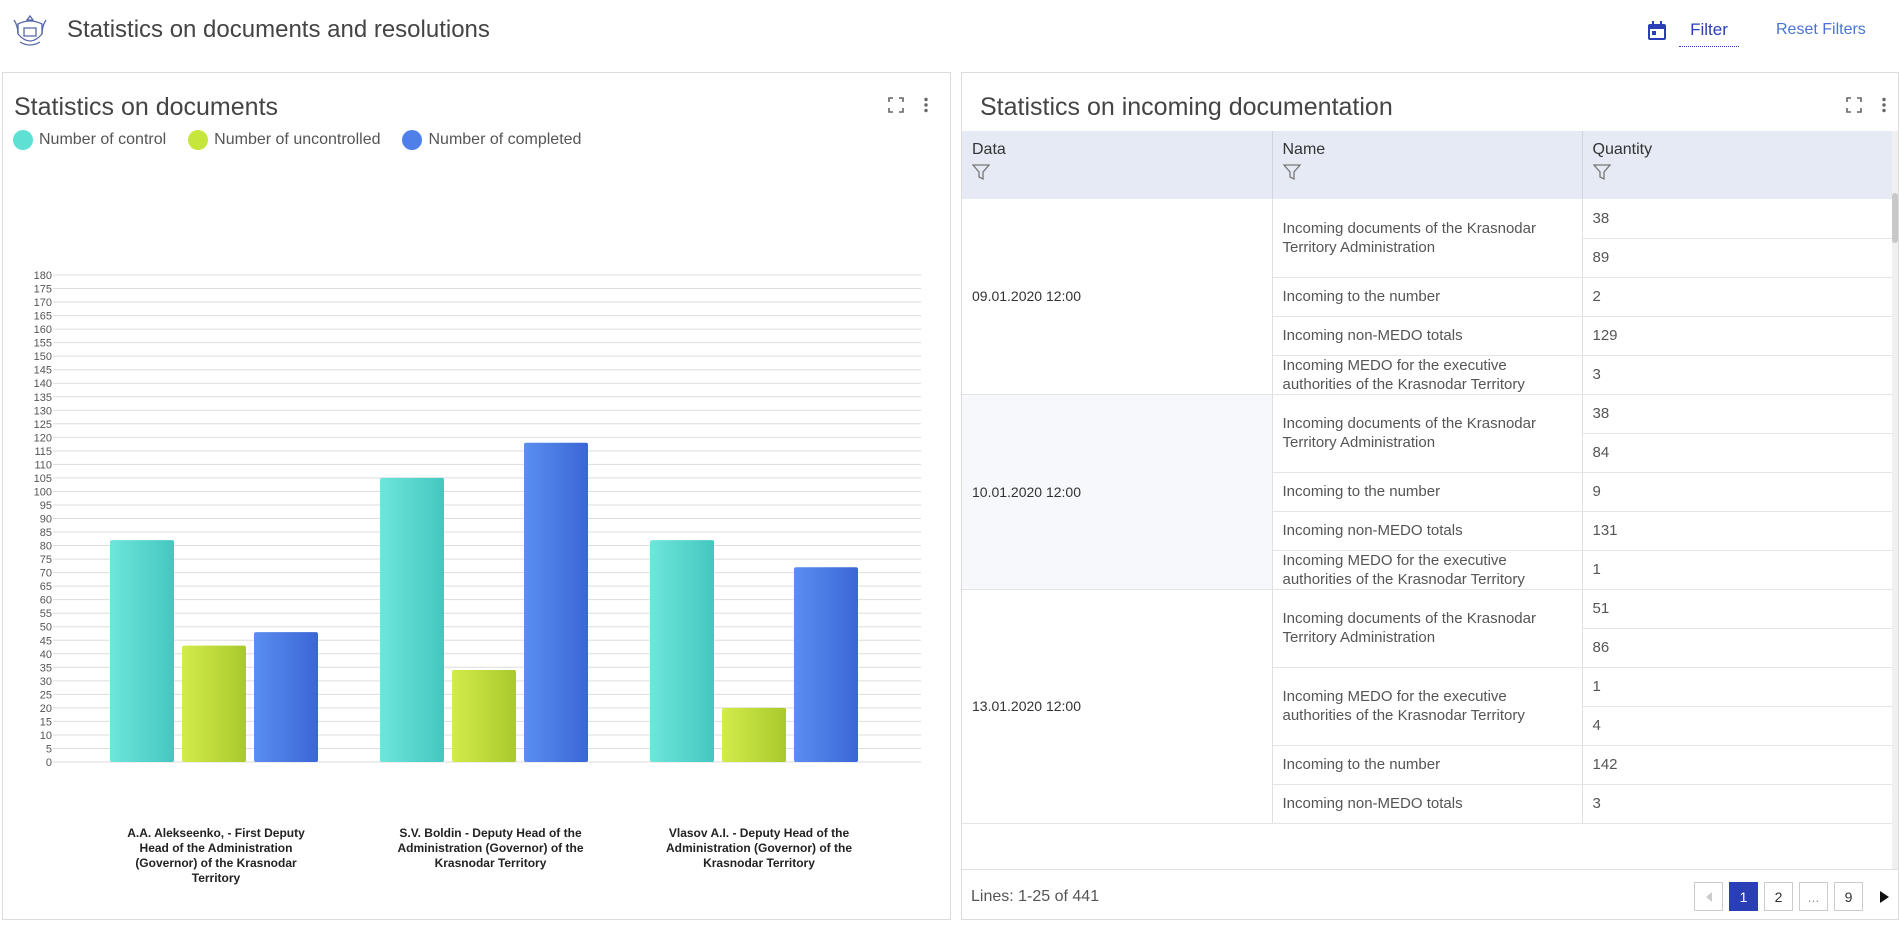 The height and width of the screenshot is (926, 1899). Describe the element at coordinates (1739, 804) in the screenshot. I see `quantity-cell: 3` at that location.